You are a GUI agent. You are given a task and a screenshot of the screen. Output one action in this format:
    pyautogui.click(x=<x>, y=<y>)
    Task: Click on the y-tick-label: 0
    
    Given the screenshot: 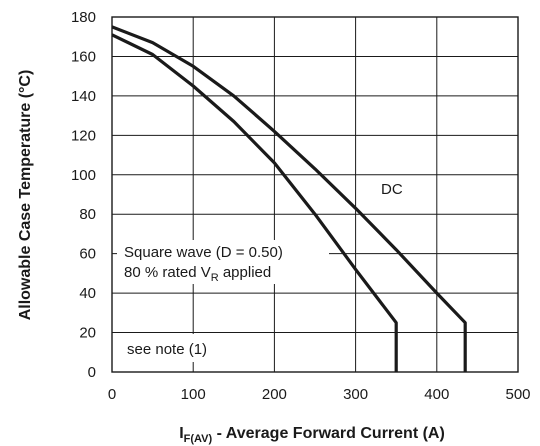 What is the action you would take?
    pyautogui.click(x=92, y=372)
    